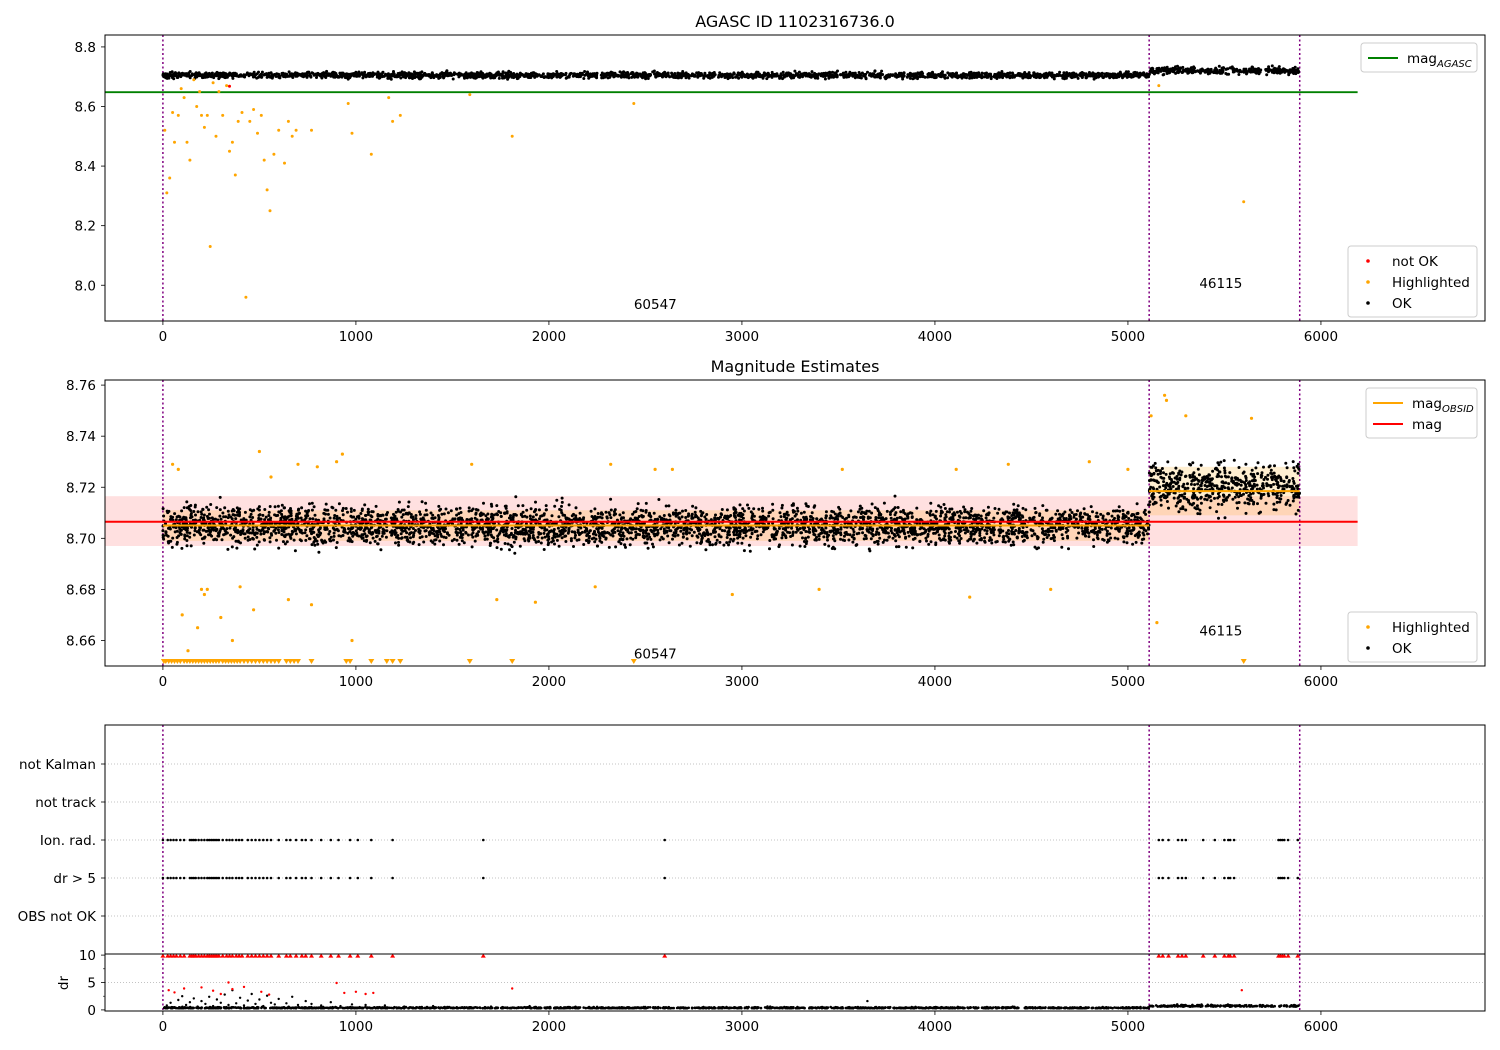  Describe the element at coordinates (229, 86) in the screenshot. I see `not-ok-point` at that location.